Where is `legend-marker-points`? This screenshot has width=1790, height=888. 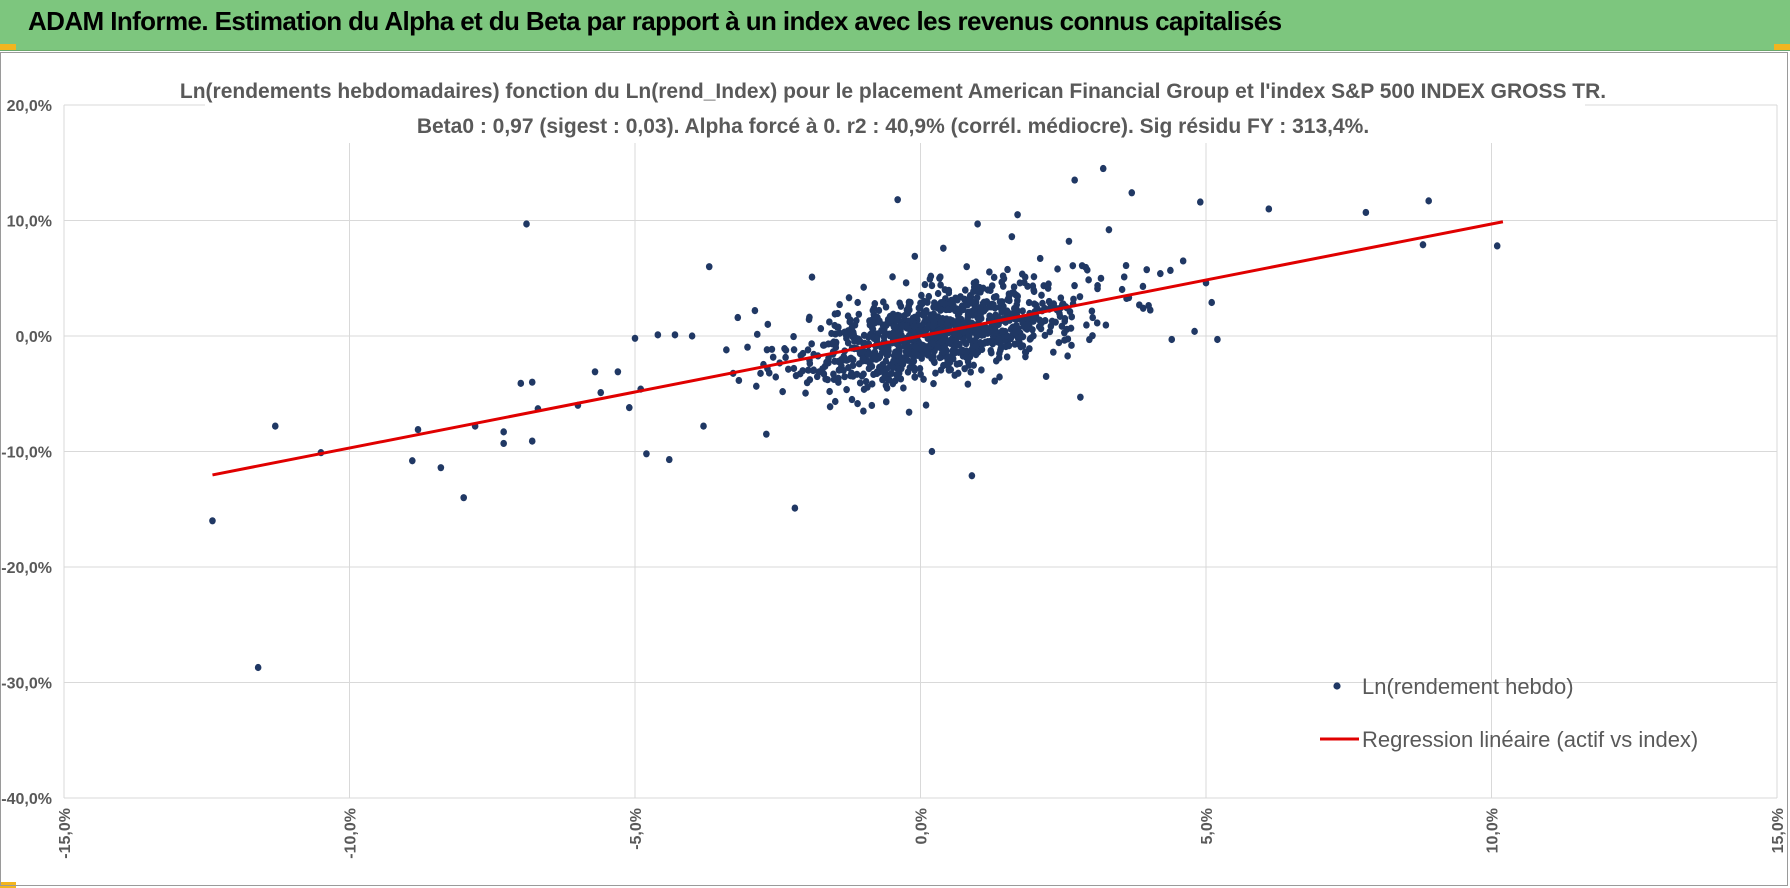
legend-marker-points is located at coordinates (1337, 686).